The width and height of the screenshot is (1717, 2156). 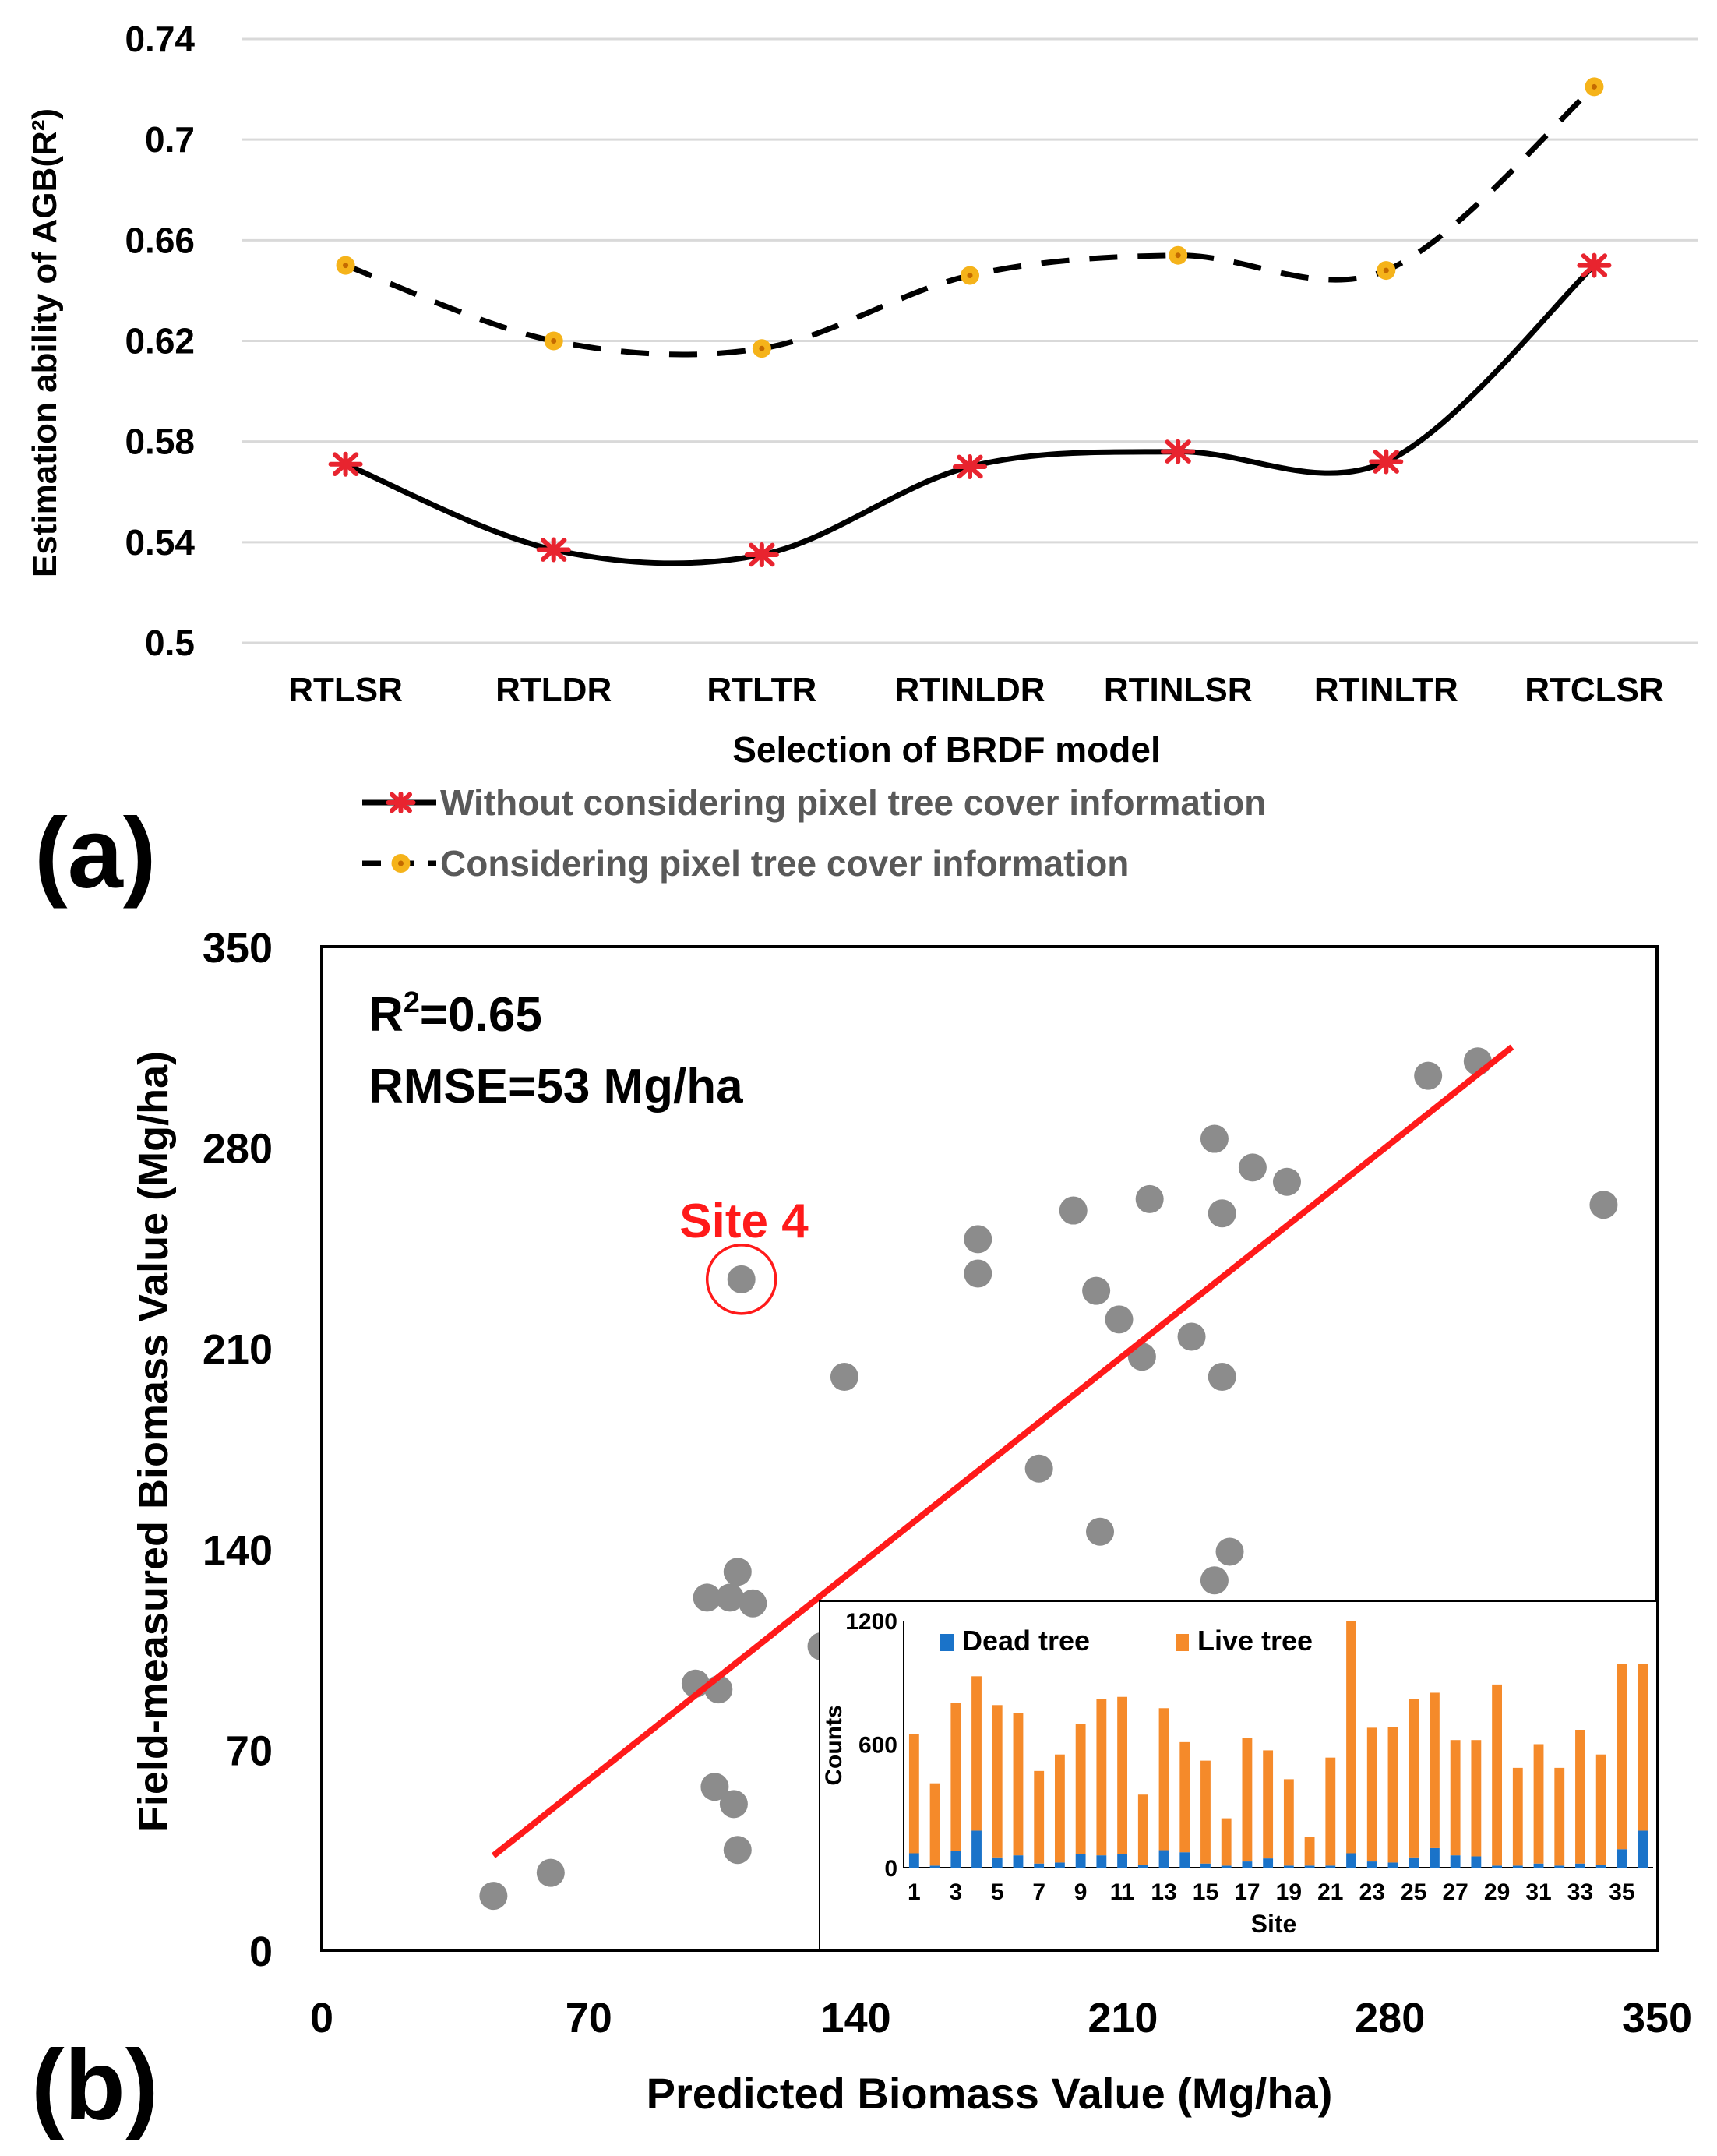 I want to click on r2-text: R2=0.65, so click(x=455, y=1014).